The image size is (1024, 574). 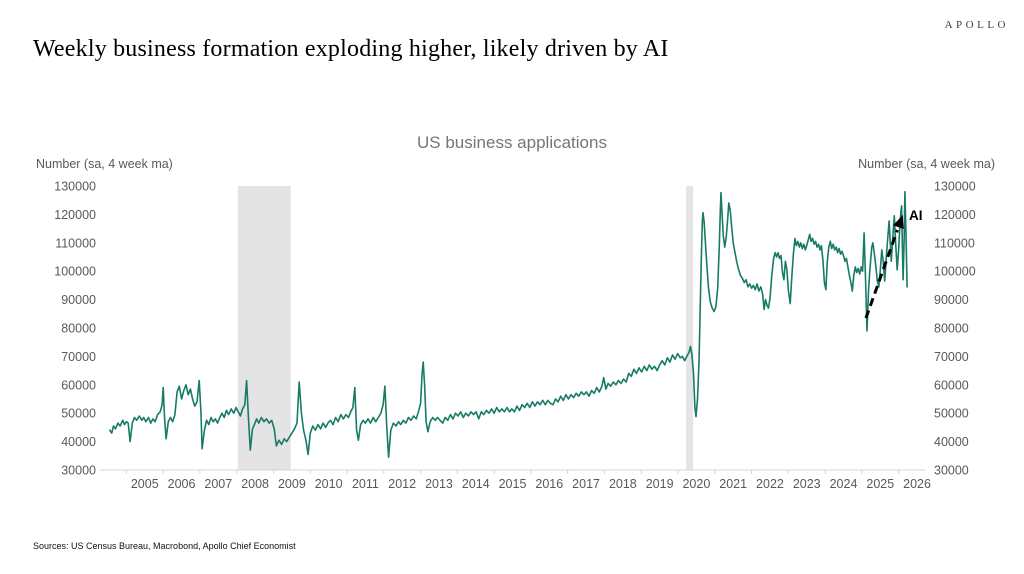 I want to click on x-tick-label: 2011, so click(x=365, y=484).